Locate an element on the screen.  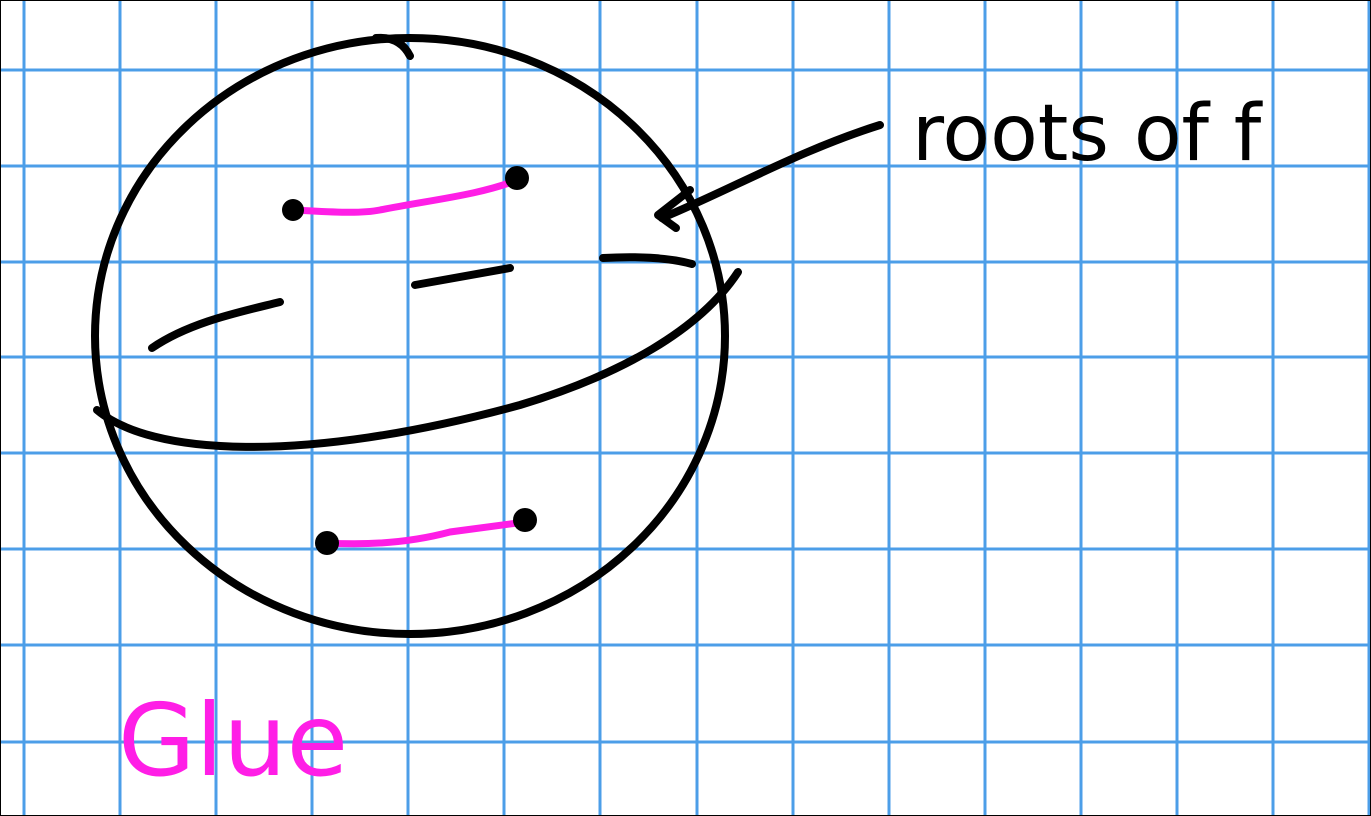
roots-label: roots of f is located at coordinates (1087, 134).